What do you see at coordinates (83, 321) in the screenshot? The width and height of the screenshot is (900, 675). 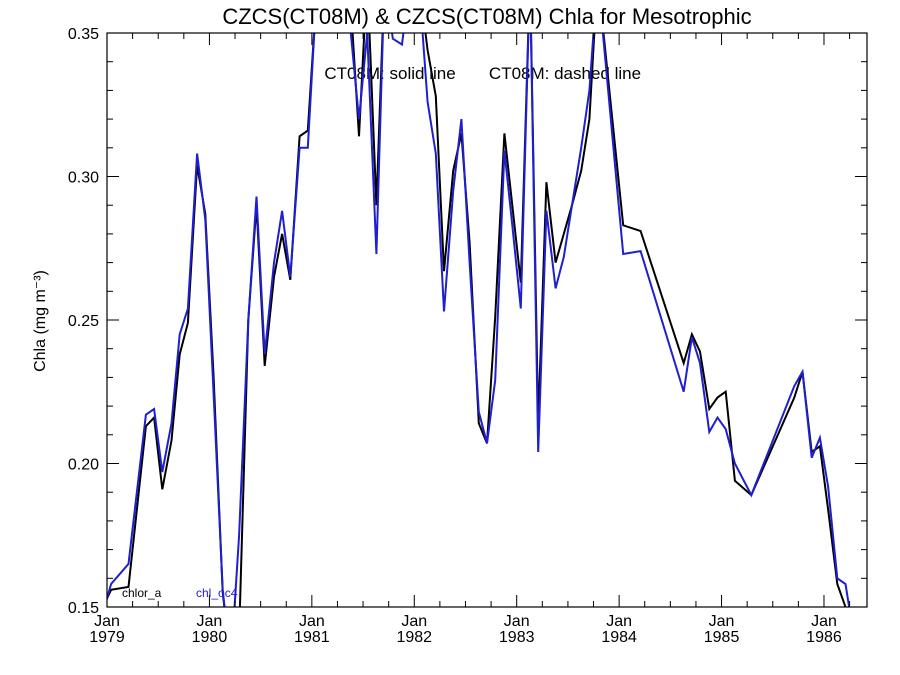 I see `y-tick-label: 0.25` at bounding box center [83, 321].